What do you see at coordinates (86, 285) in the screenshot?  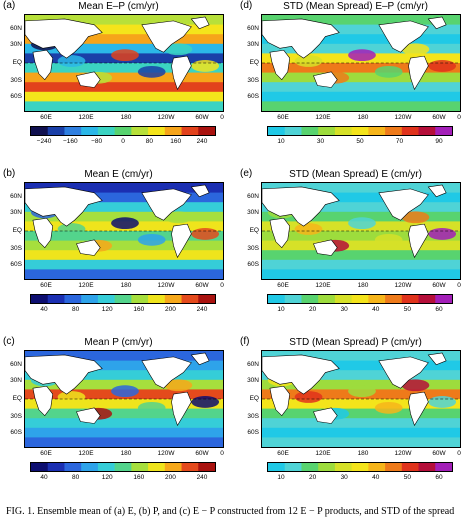 I see `lon-tick: 120E` at bounding box center [86, 285].